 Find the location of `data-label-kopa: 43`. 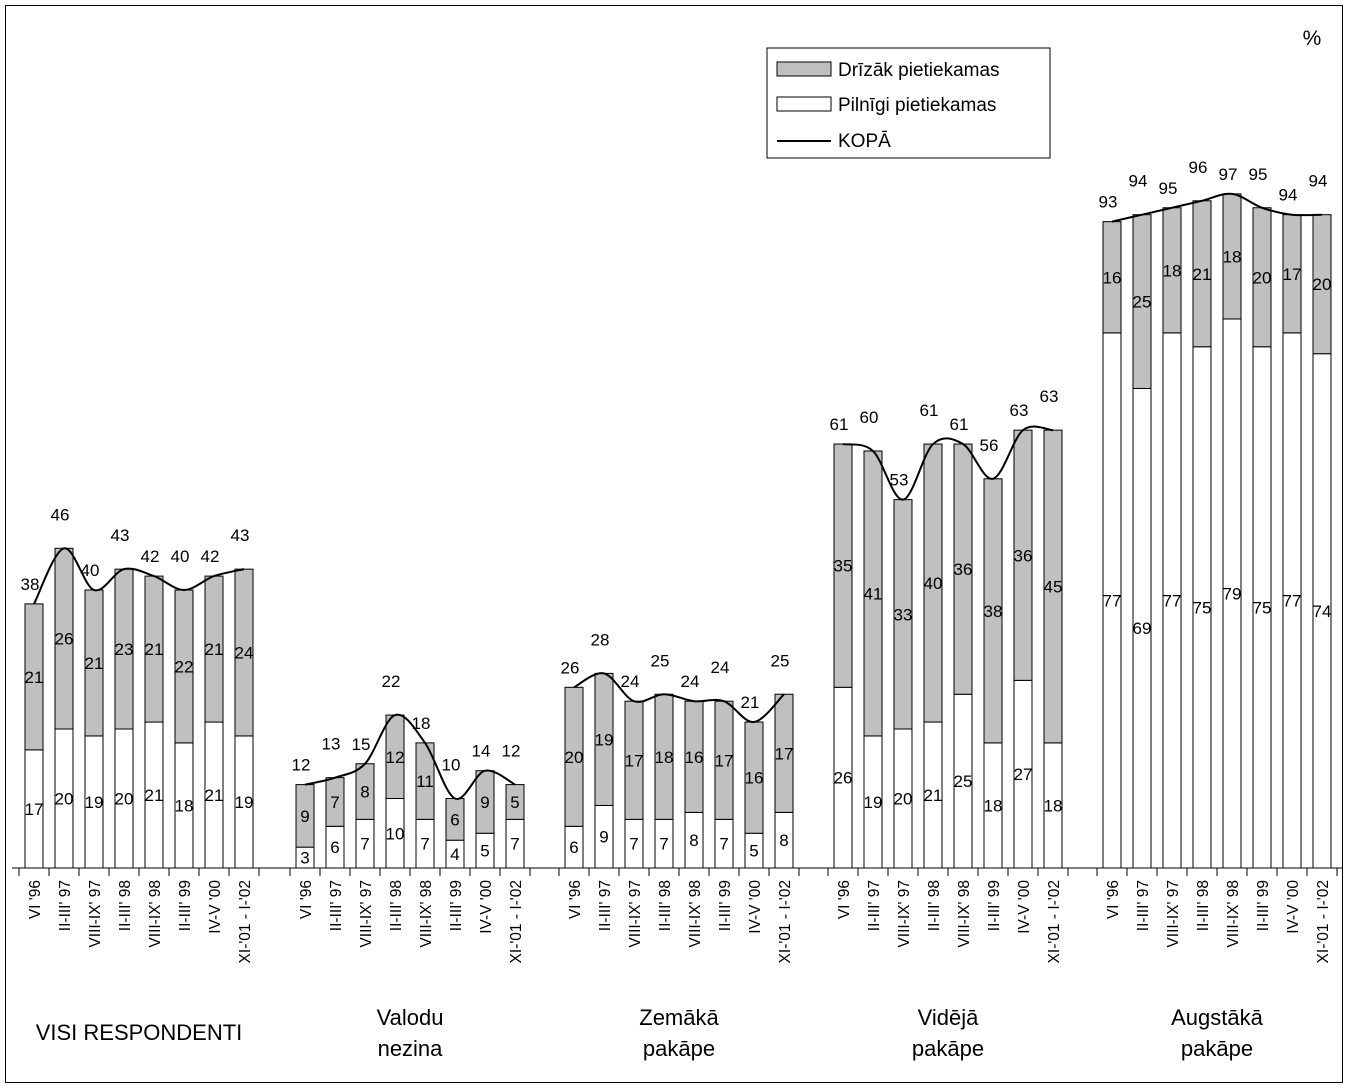

data-label-kopa: 43 is located at coordinates (120, 535).